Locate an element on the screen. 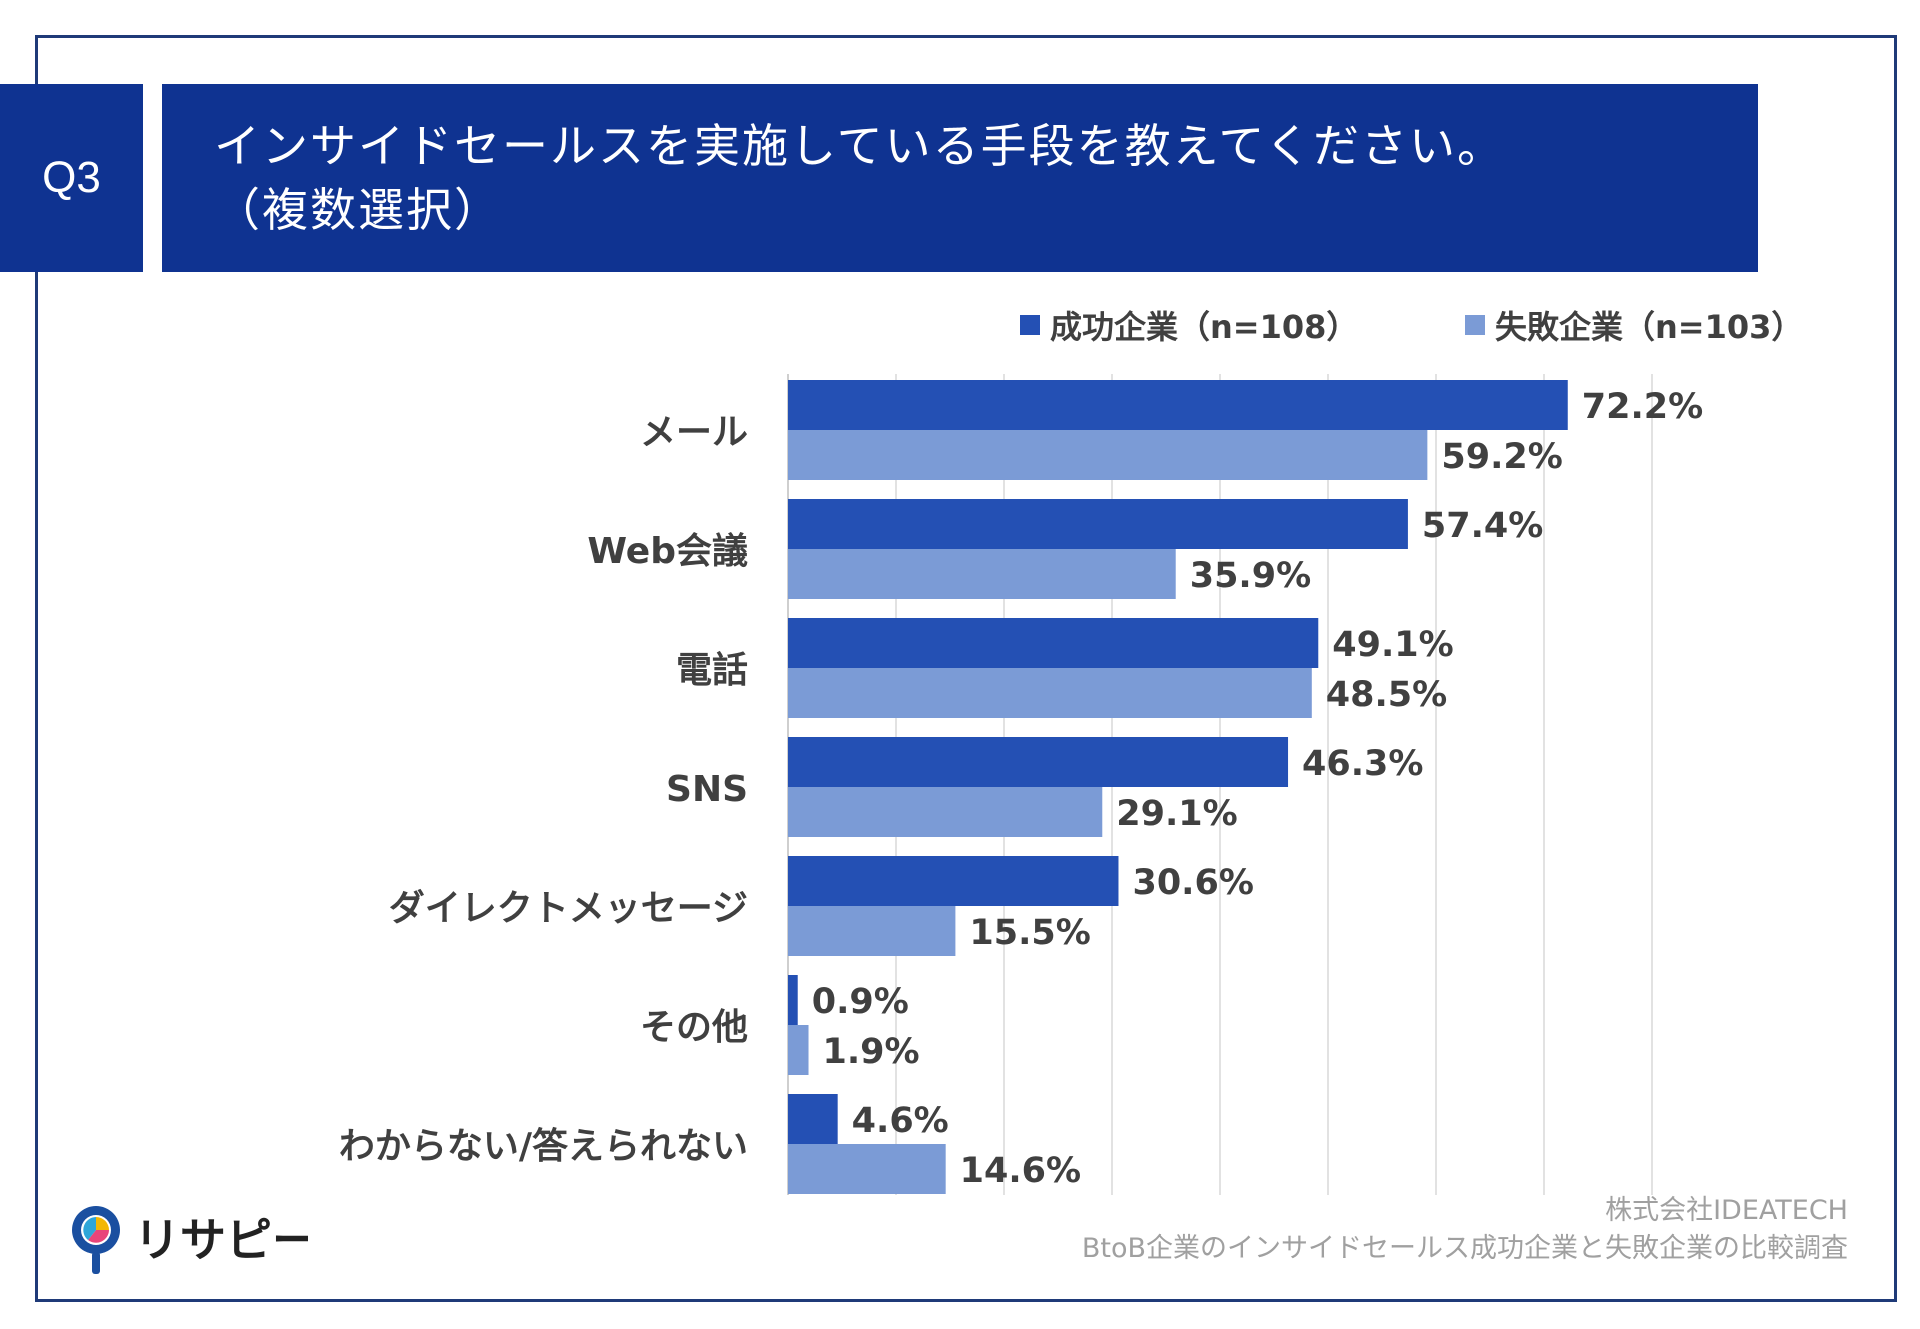  data-label-failure: 1.9% is located at coordinates (871, 1052).